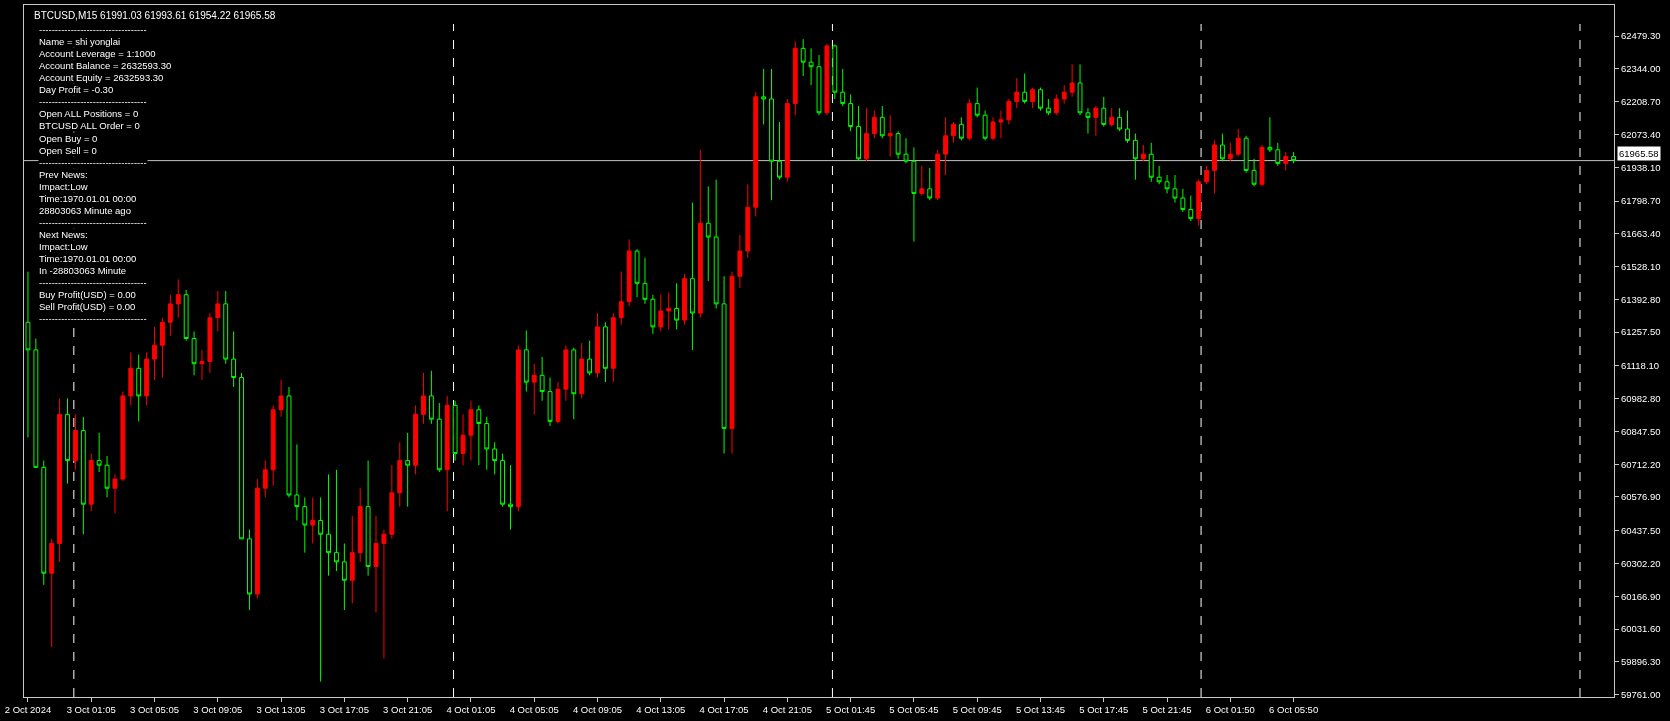  What do you see at coordinates (787, 710) in the screenshot?
I see `x-tick-label: 4 Oct 21:05` at bounding box center [787, 710].